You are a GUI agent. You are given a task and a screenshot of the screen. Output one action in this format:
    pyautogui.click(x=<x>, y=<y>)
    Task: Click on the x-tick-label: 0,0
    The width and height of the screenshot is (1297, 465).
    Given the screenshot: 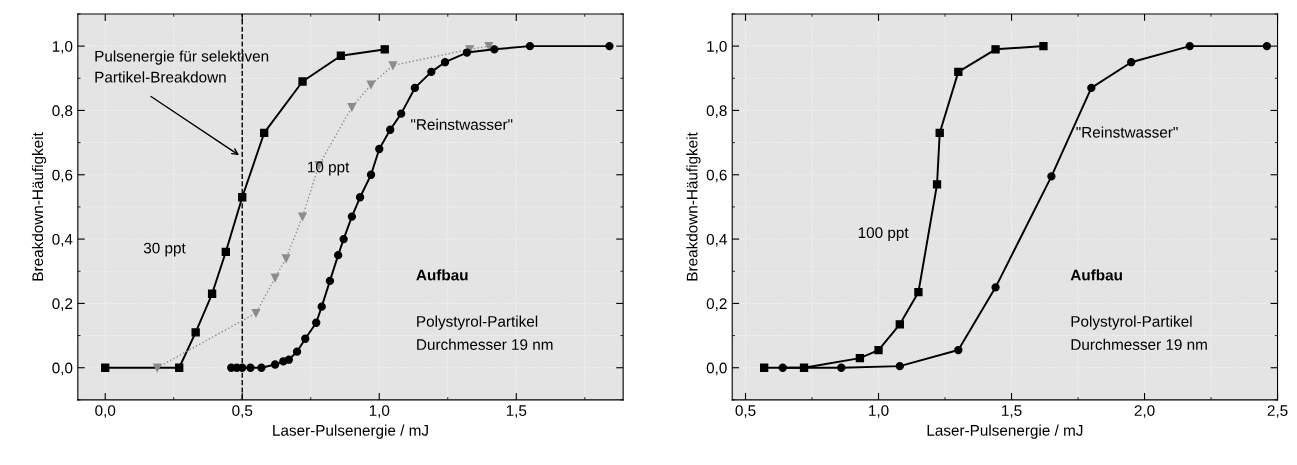 What is the action you would take?
    pyautogui.click(x=105, y=411)
    